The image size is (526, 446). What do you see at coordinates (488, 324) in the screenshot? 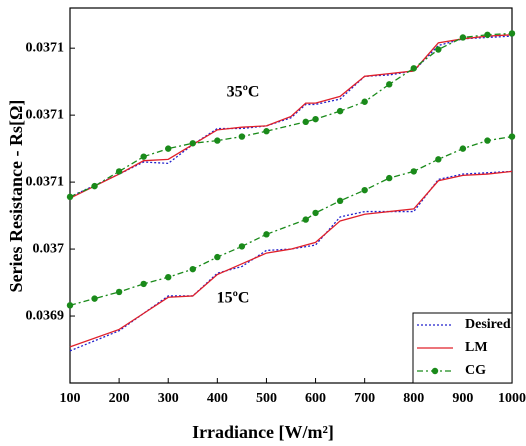
I see `legend-label: Desired` at bounding box center [488, 324].